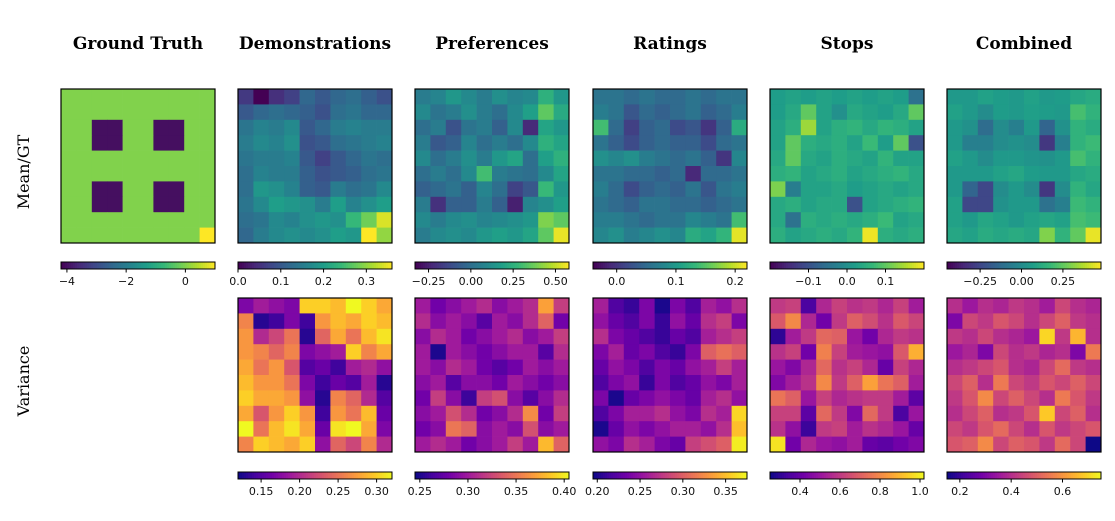  I want to click on heatmap-frame, so click(1024, 375).